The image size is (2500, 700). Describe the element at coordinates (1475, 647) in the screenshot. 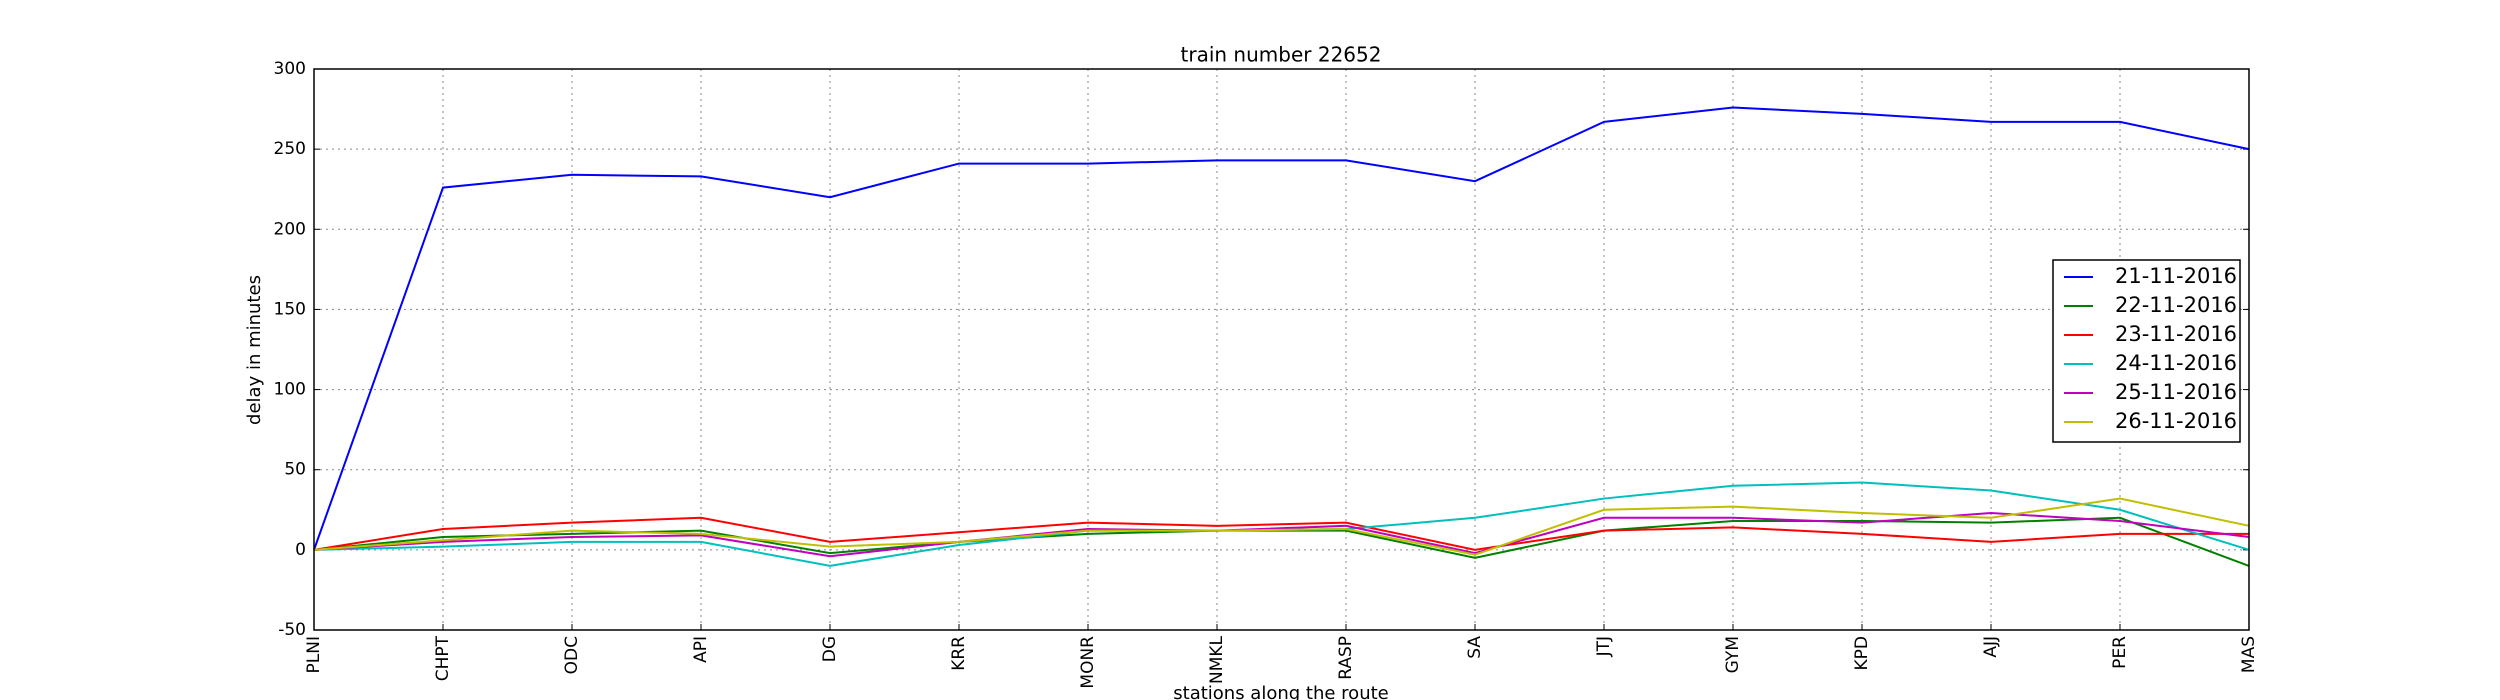

I see `x-tick-label: SA` at that location.